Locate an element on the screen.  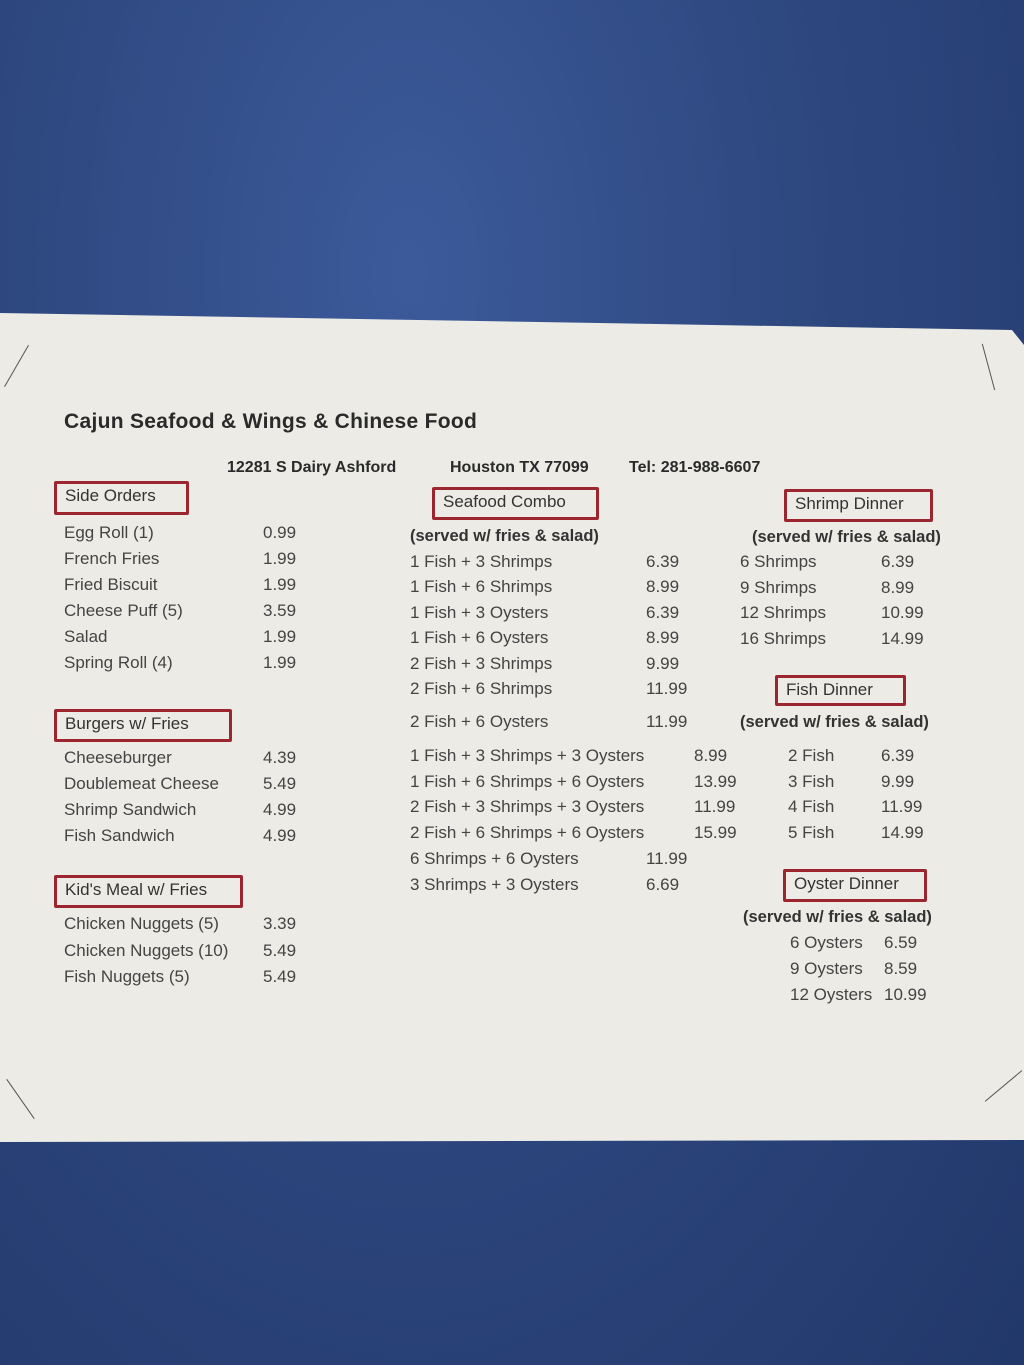
item-price: 4.39 is located at coordinates (280, 757).